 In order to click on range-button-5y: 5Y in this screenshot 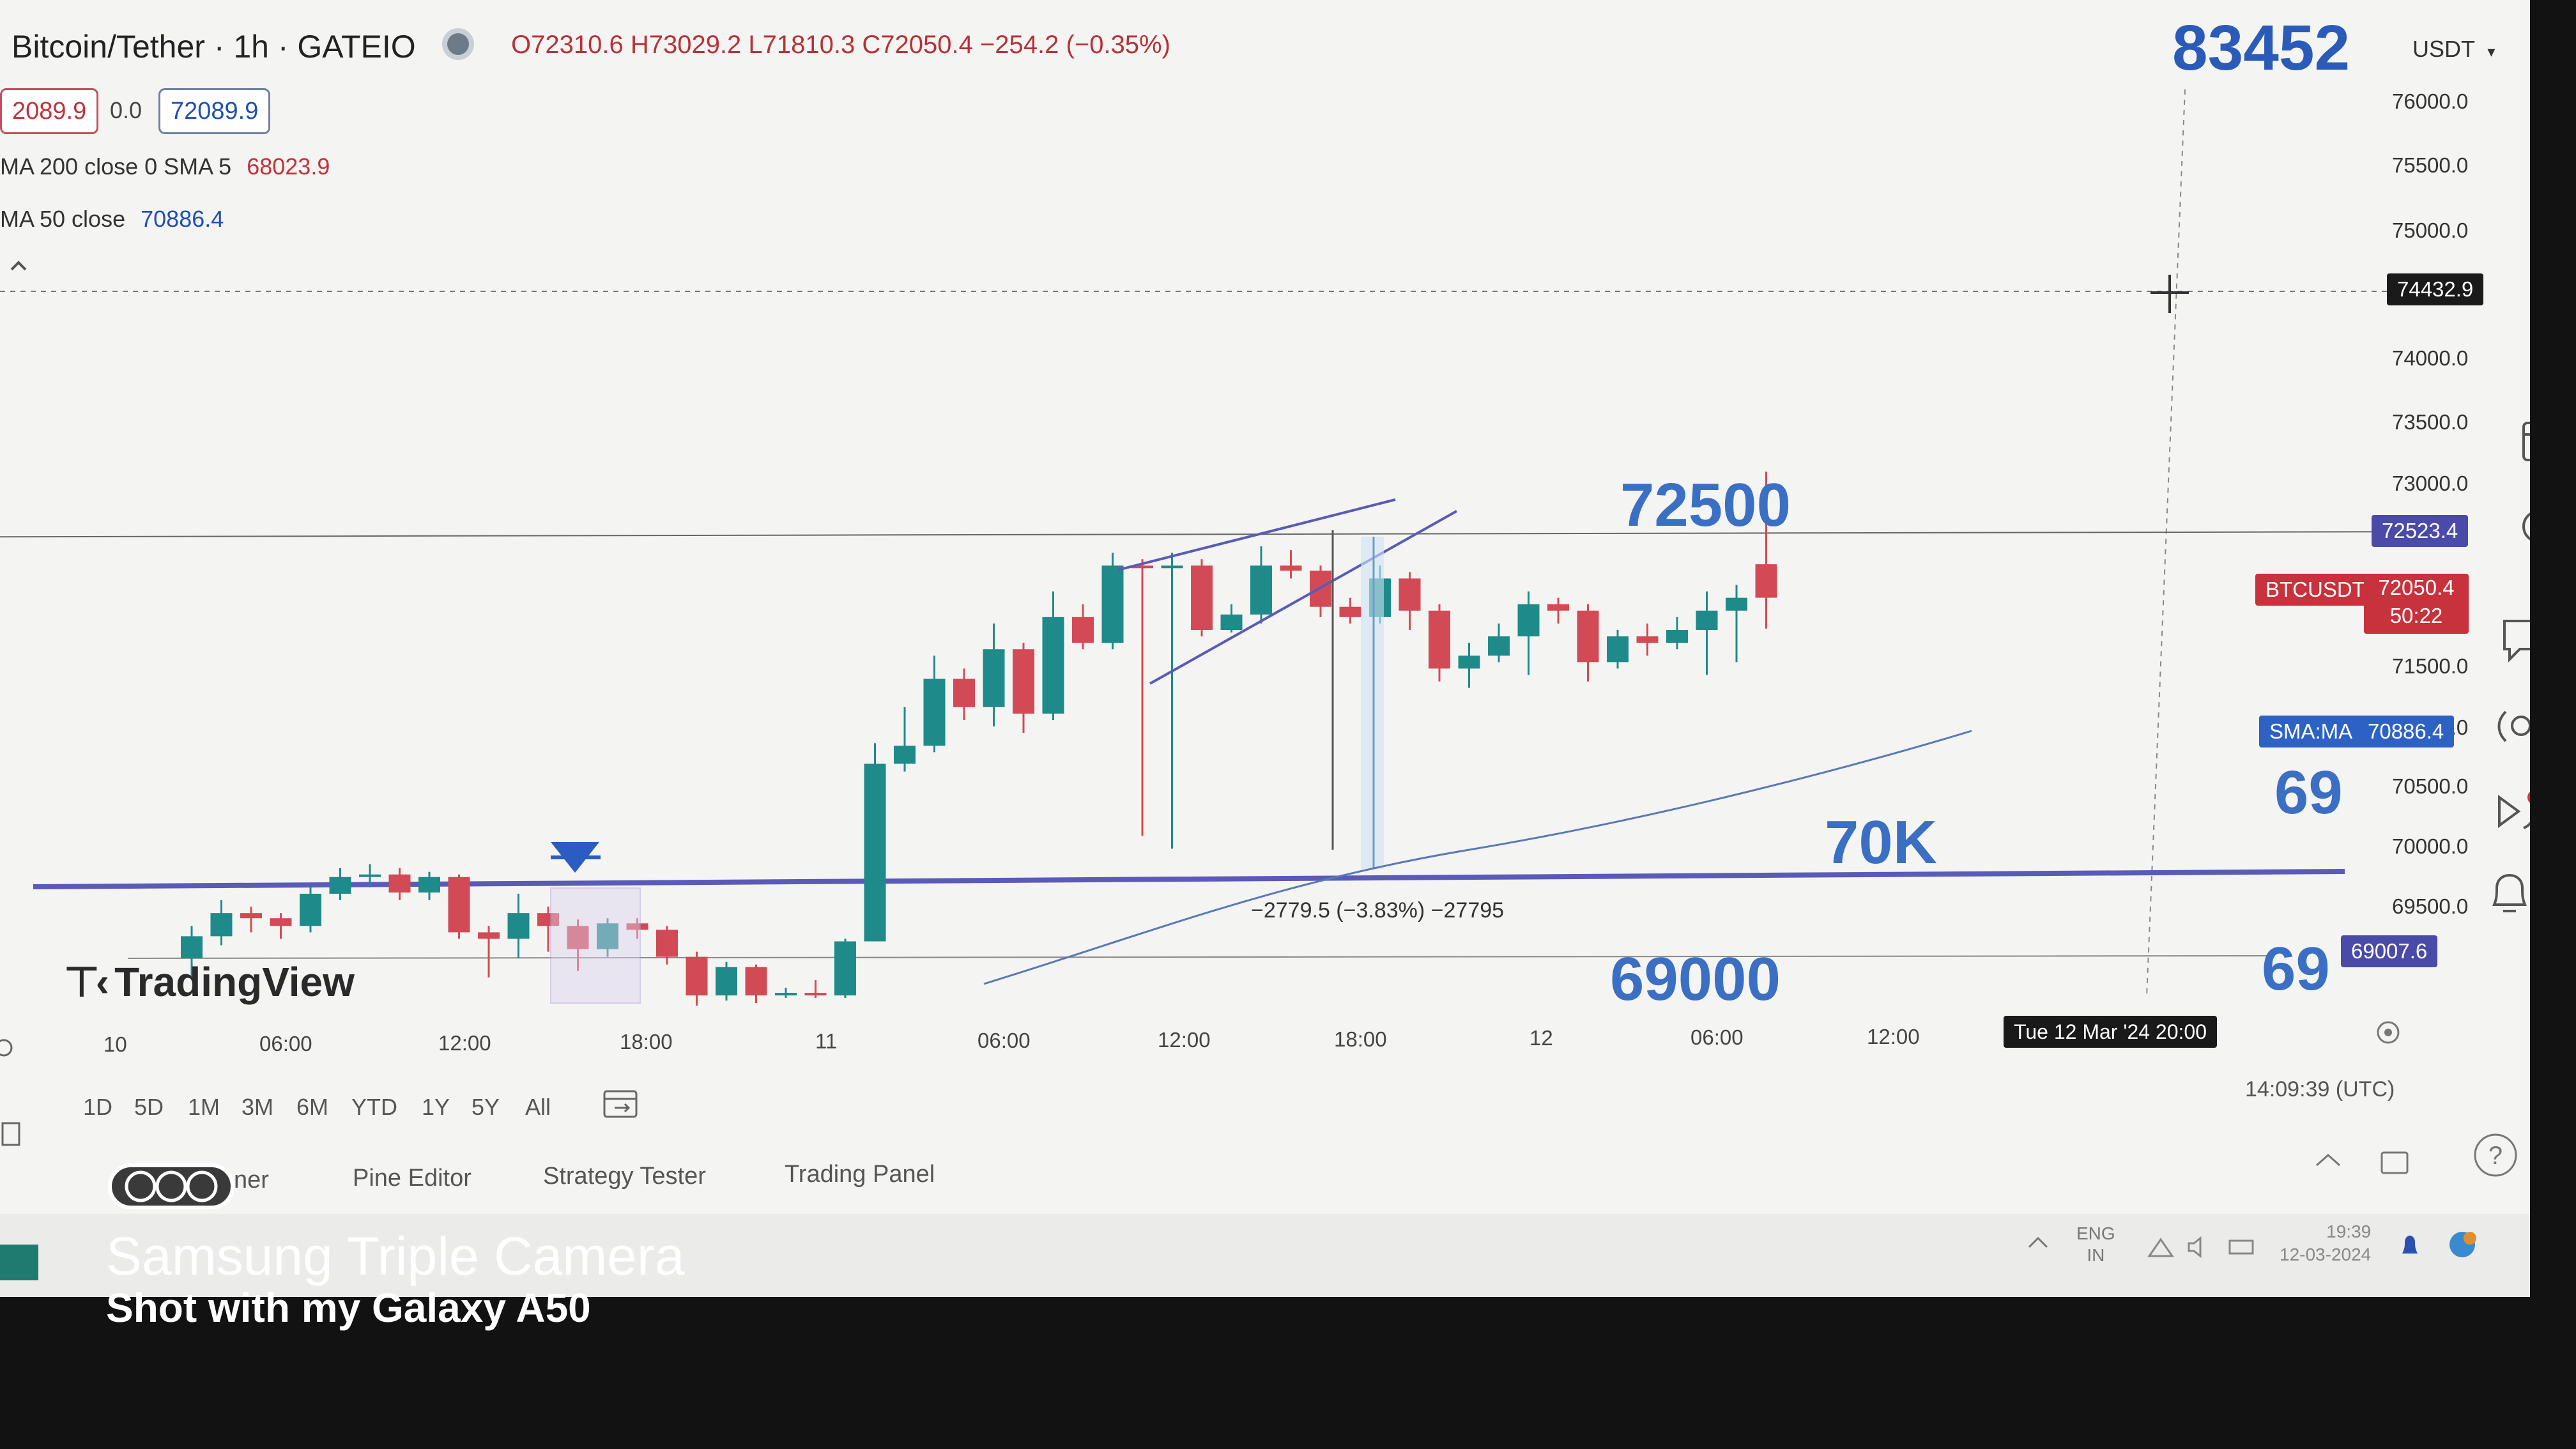, I will do `click(485, 1107)`.